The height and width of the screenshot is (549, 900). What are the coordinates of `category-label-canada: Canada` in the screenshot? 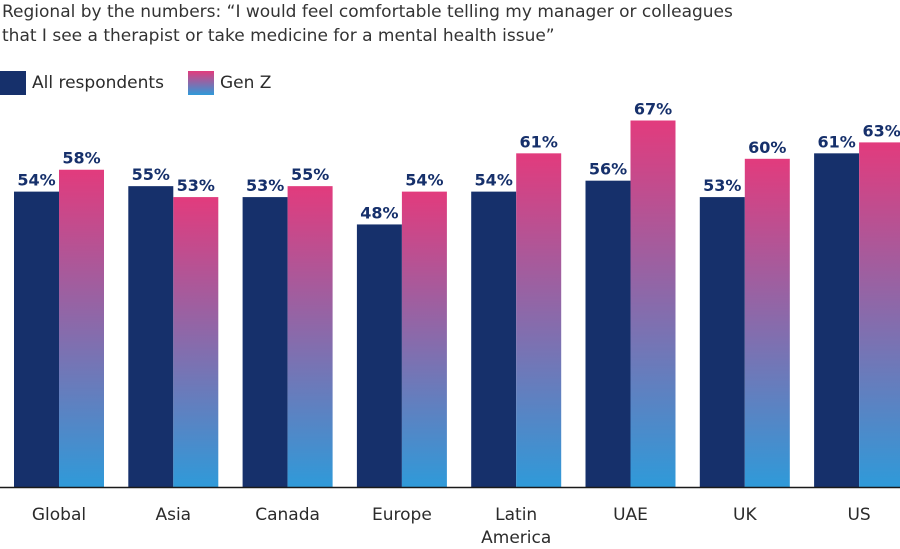 It's located at (287, 515).